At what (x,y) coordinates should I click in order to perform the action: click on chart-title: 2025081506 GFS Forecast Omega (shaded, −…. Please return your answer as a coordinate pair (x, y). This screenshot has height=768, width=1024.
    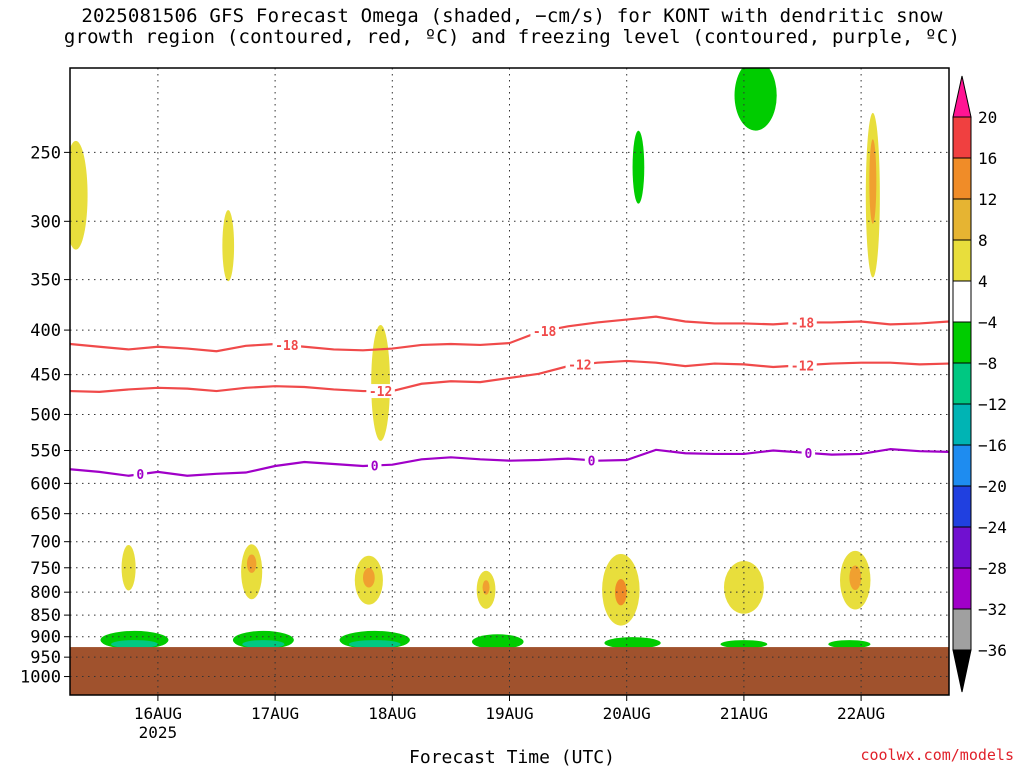
    Looking at the image, I should click on (512, 27).